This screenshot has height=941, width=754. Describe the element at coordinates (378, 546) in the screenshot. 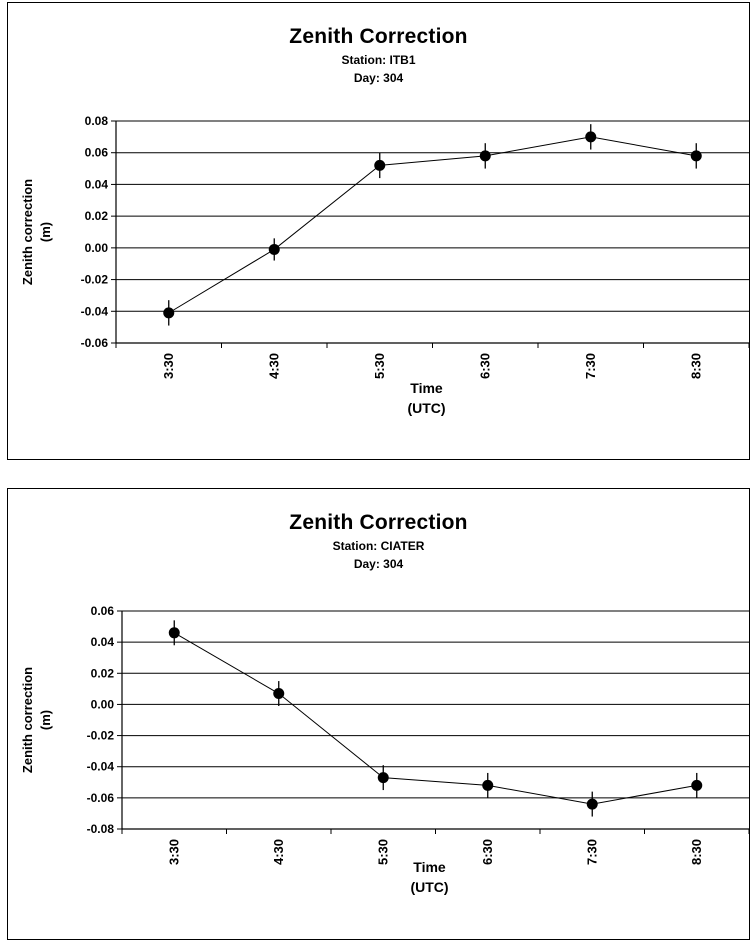

I see `chart-subtitle-station: Station: CIATER` at that location.